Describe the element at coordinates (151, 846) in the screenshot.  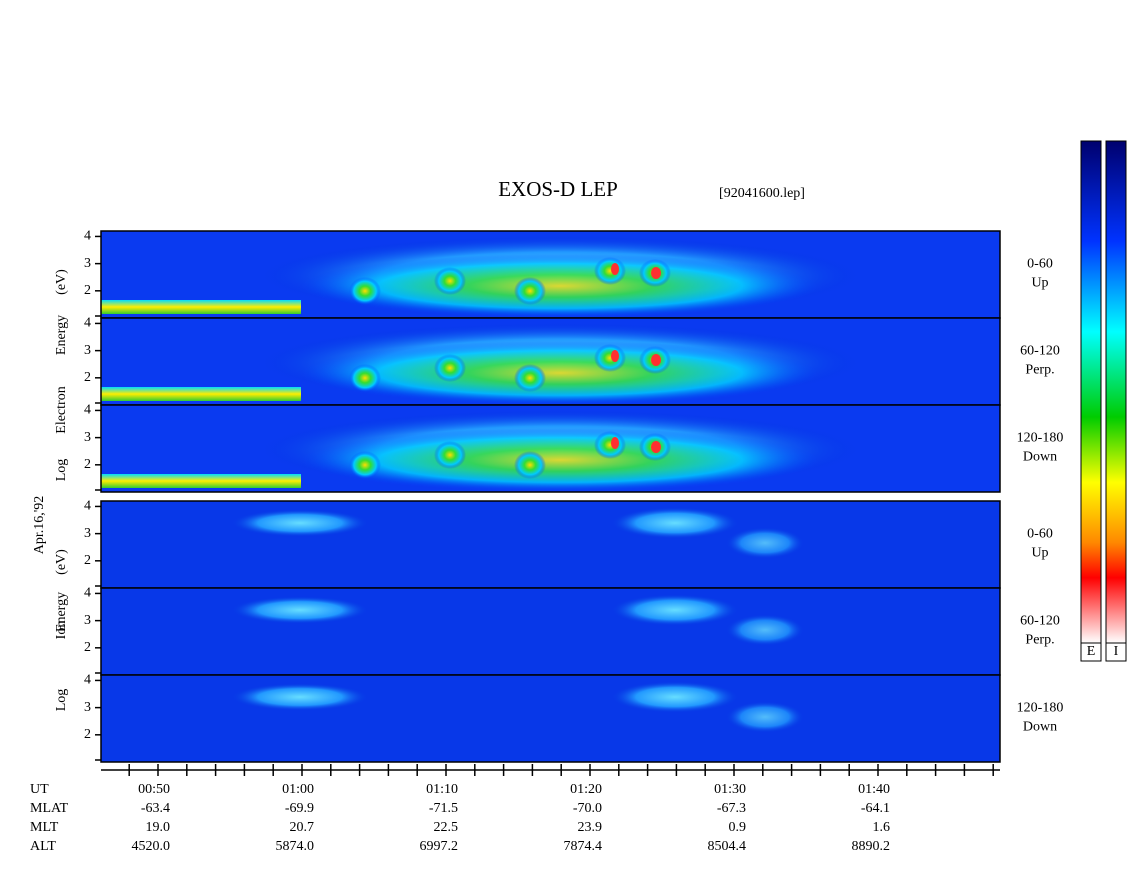
I see `ephemeris-value: 4520.0` at that location.